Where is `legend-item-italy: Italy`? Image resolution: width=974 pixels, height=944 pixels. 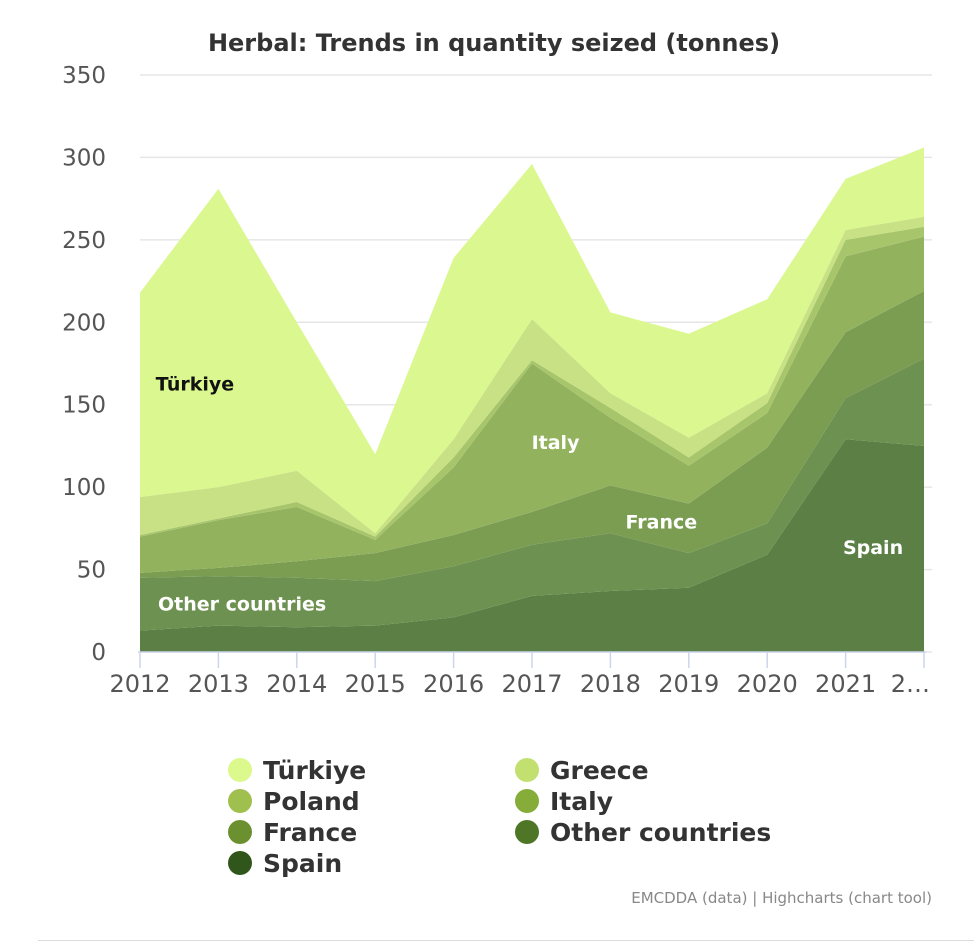 legend-item-italy: Italy is located at coordinates (564, 801).